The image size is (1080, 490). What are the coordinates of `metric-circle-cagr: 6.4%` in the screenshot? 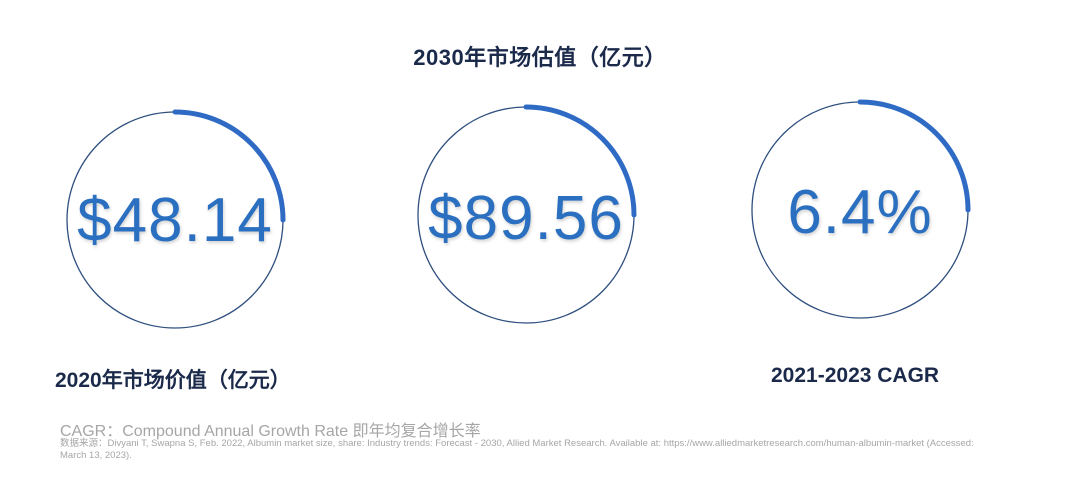 It's located at (860, 209).